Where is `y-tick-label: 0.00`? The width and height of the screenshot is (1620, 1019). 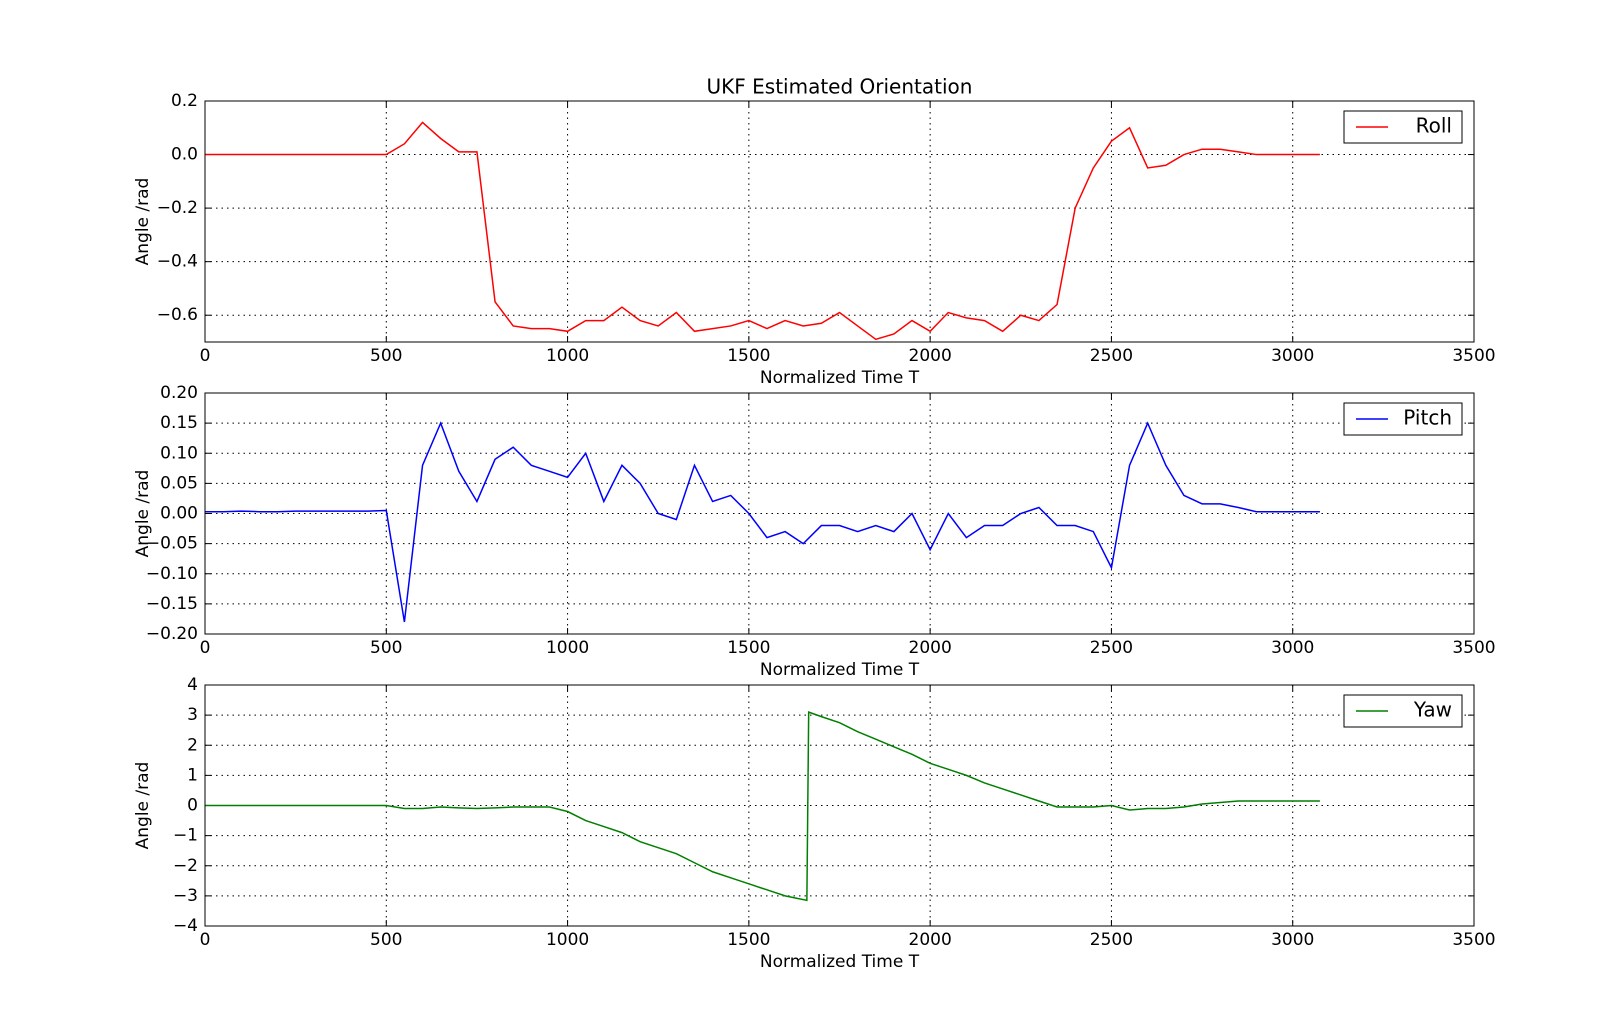 y-tick-label: 0.00 is located at coordinates (179, 514).